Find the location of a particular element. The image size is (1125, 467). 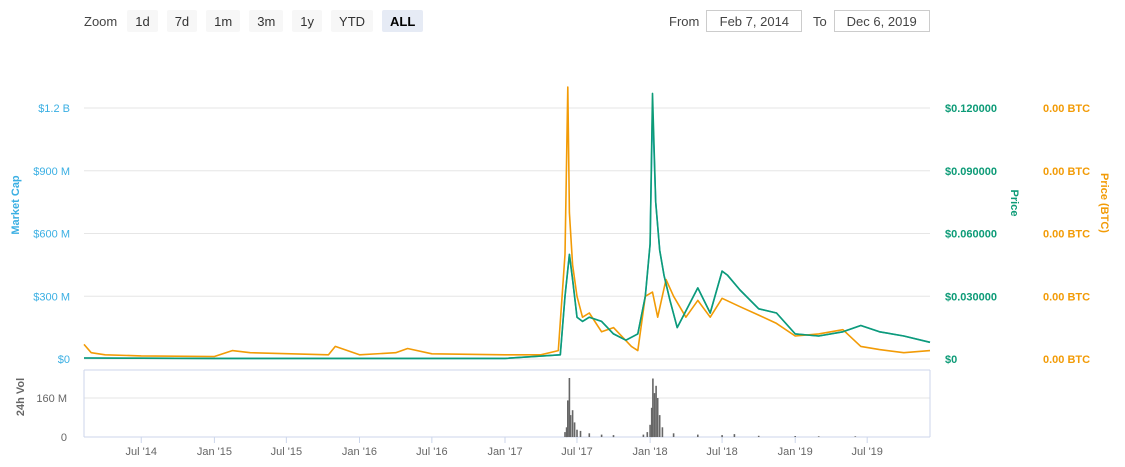

x-tick-label: Jul '19 is located at coordinates (866, 452).